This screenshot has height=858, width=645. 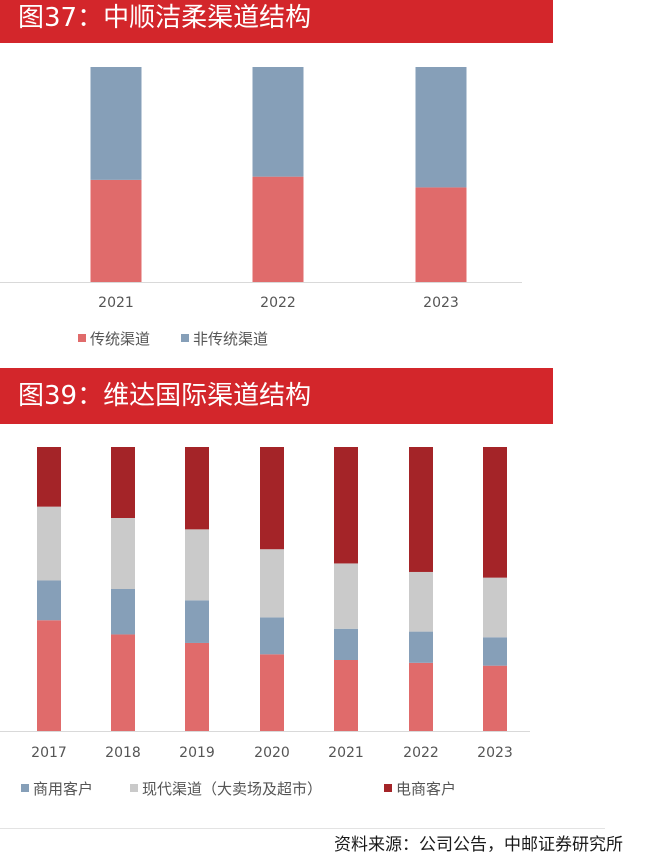 What do you see at coordinates (421, 696) in the screenshot?
I see `chart2-bar-2022-base` at bounding box center [421, 696].